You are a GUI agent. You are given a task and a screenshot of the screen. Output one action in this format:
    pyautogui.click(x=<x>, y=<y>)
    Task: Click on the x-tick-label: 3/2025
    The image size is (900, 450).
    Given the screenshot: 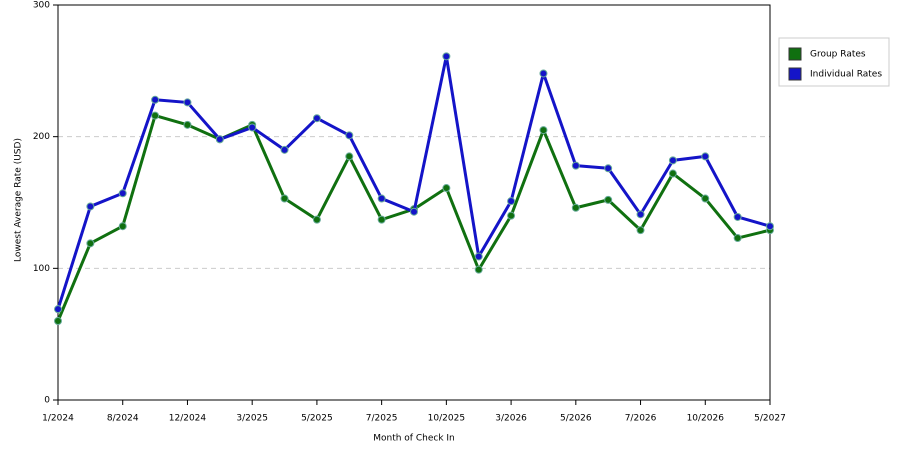 What is the action you would take?
    pyautogui.click(x=252, y=419)
    